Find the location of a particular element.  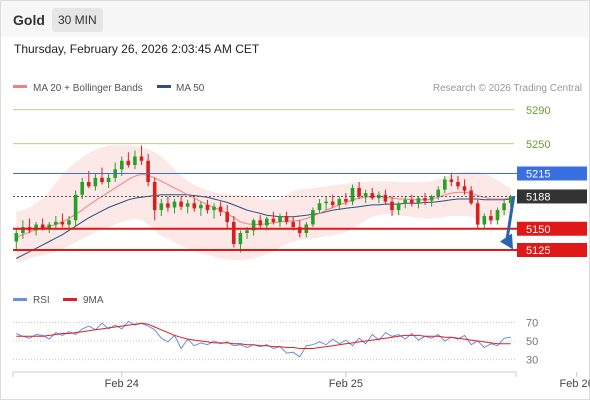

y-tick-label-5290: 5290 is located at coordinates (538, 111).